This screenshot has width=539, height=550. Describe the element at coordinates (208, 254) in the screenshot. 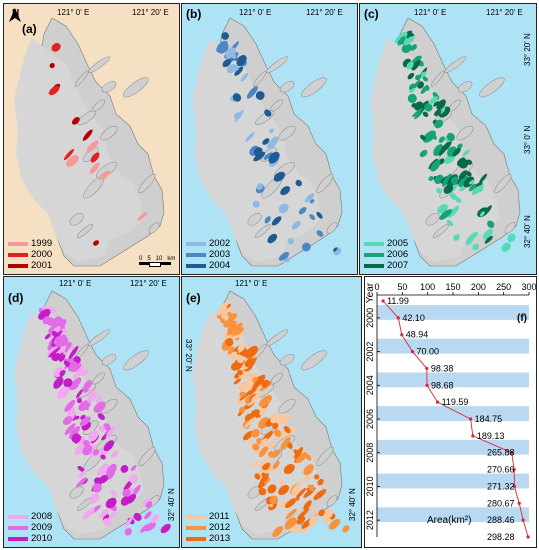

I see `legend-item: 2003` at that location.